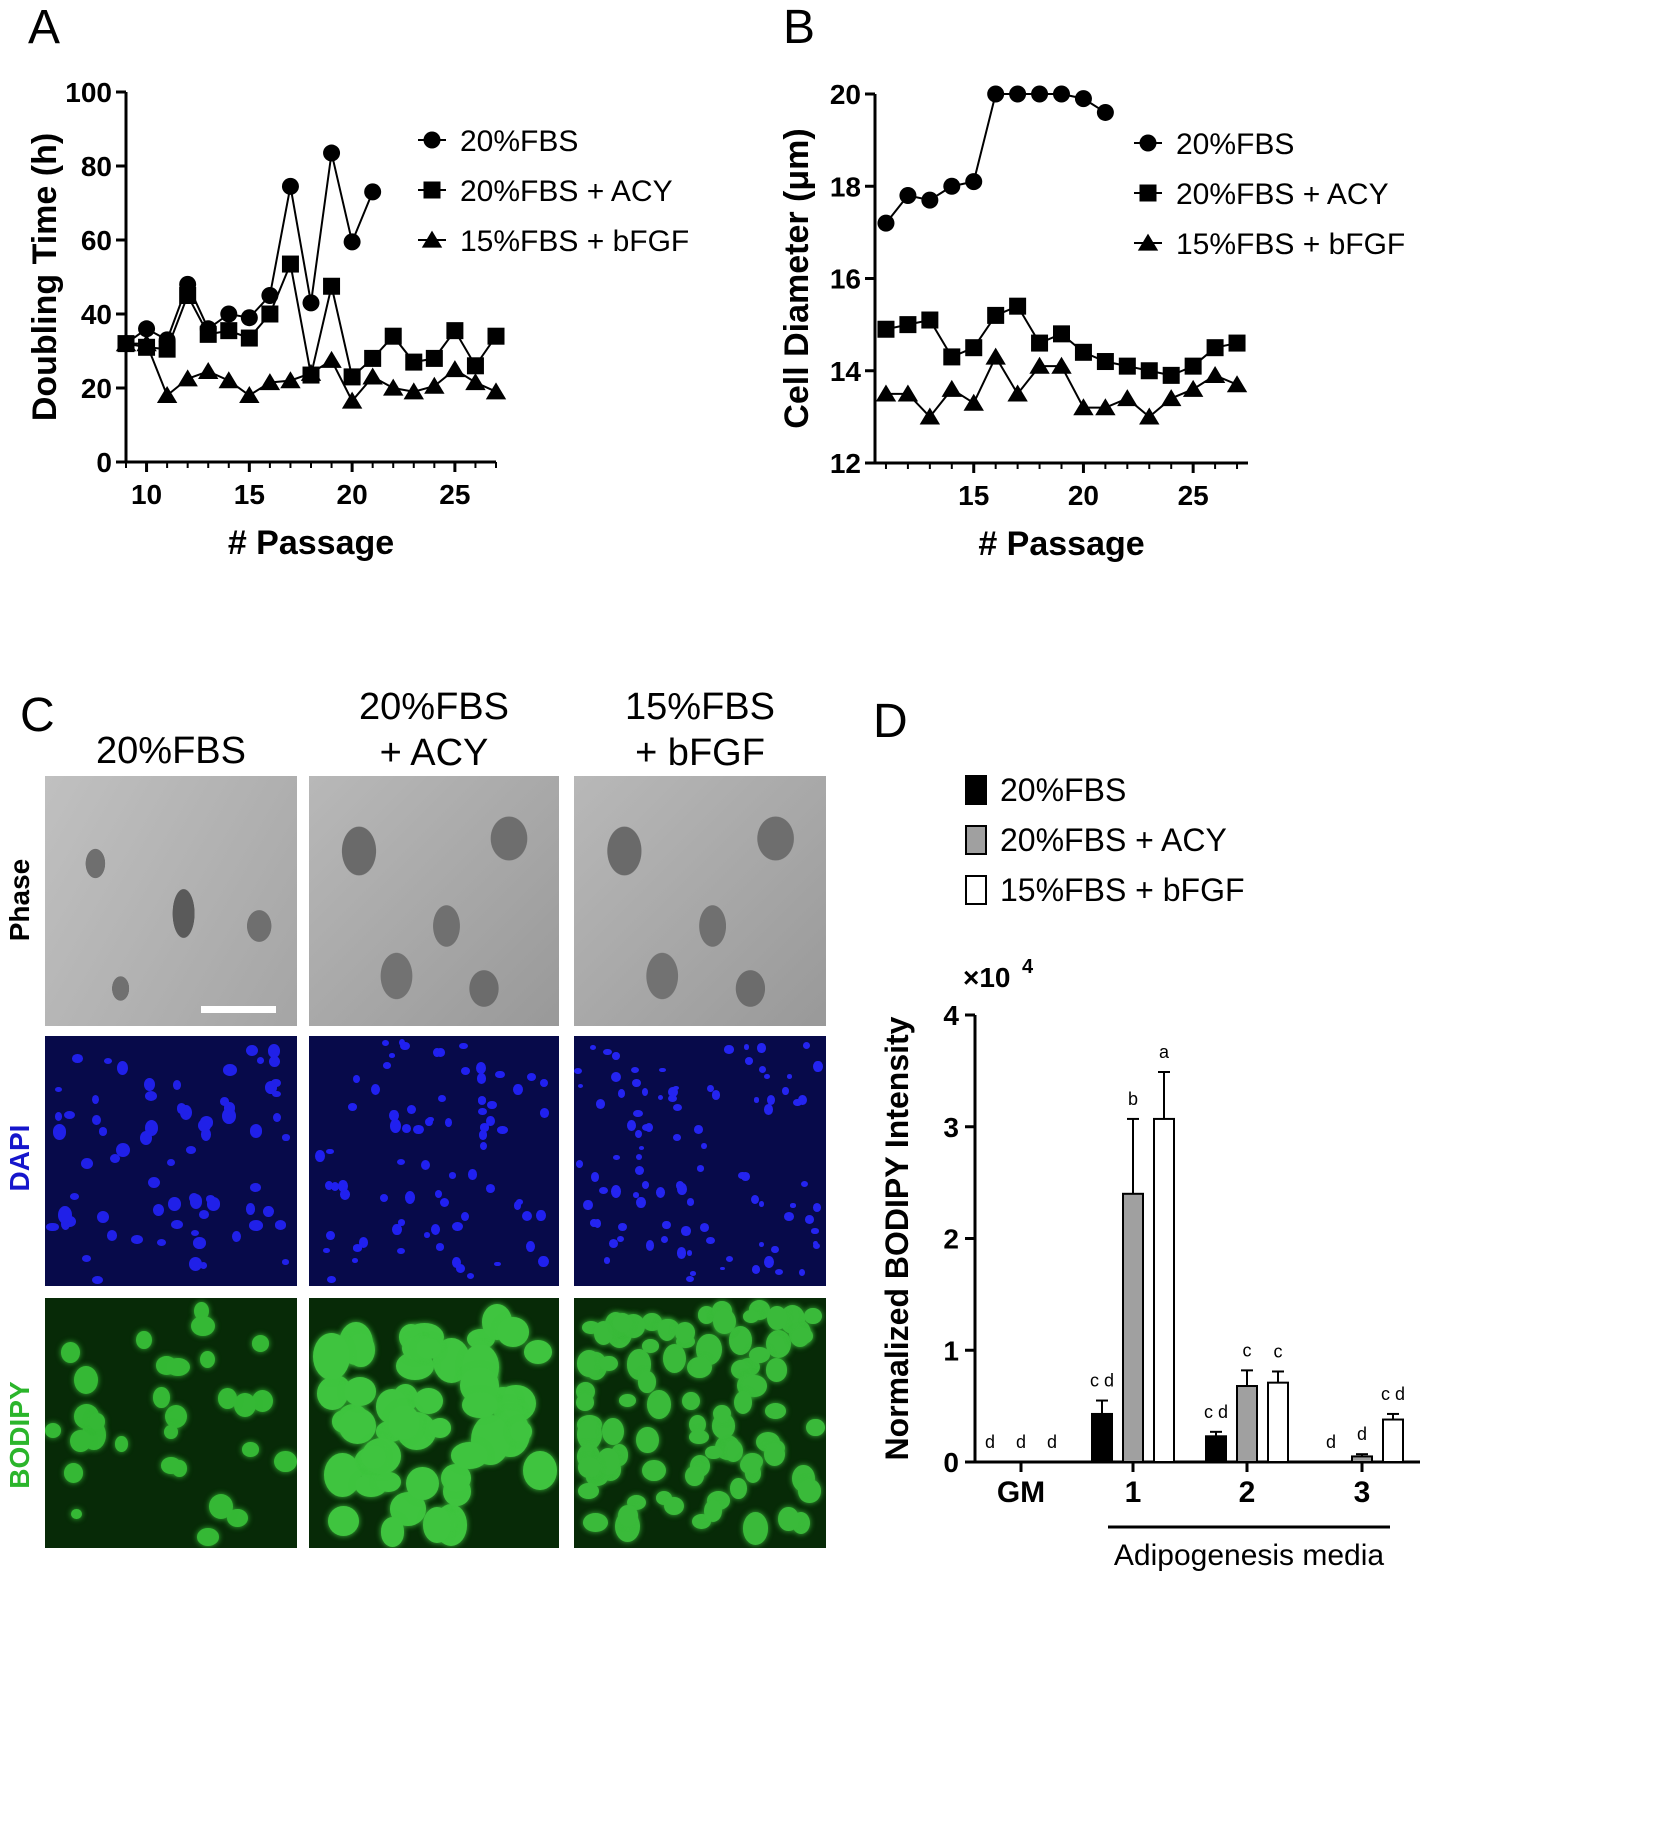 This screenshot has height=1838, width=1666. I want to click on significance-letter: c d, so click(1393, 1394).